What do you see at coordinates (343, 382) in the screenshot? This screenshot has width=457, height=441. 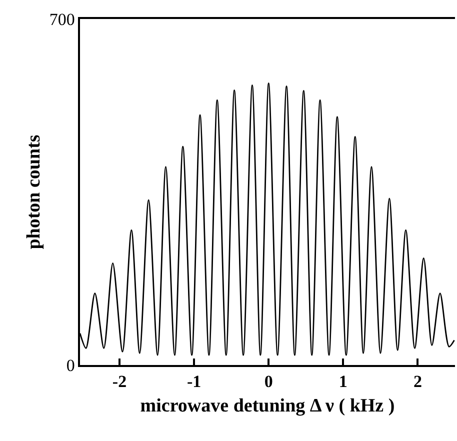 I see `x-tick-label: 1` at bounding box center [343, 382].